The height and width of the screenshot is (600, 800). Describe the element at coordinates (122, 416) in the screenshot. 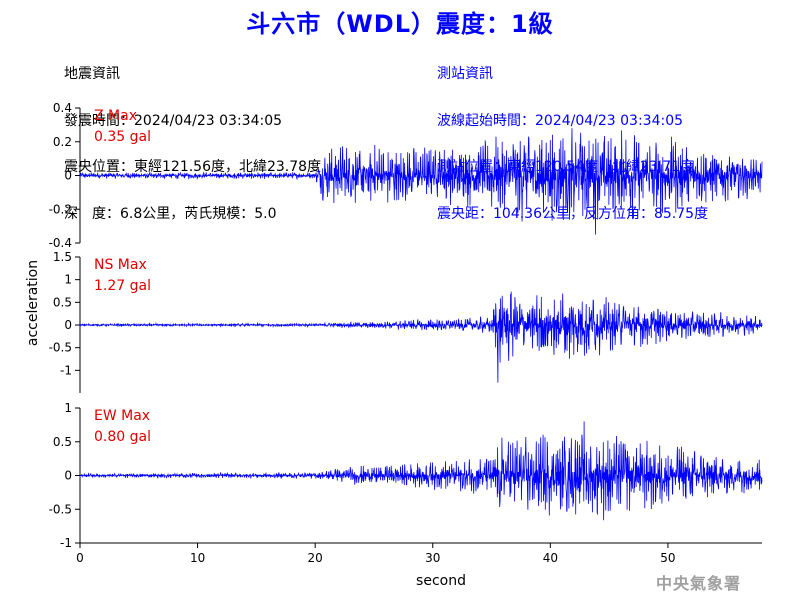

I see `max-label-ew: EW Max` at that location.